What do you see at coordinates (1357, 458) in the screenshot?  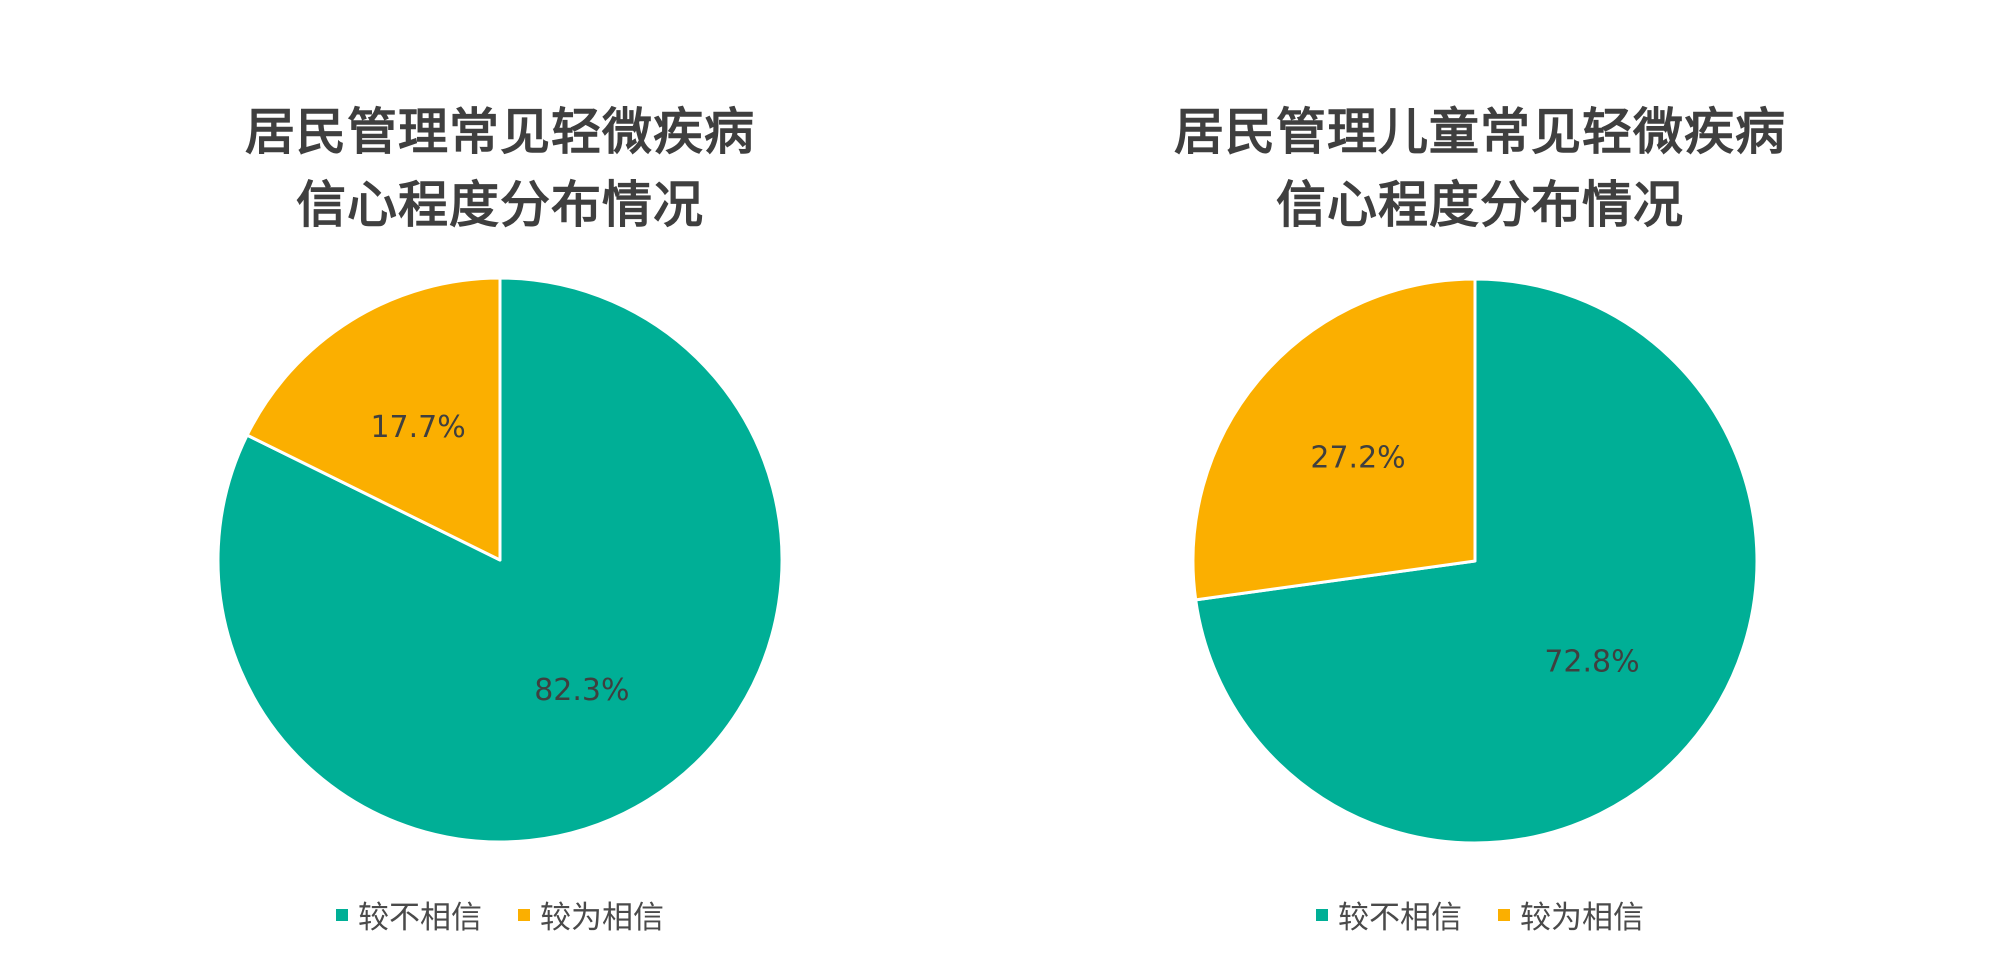 I see `data-label: 27.2%` at bounding box center [1357, 458].